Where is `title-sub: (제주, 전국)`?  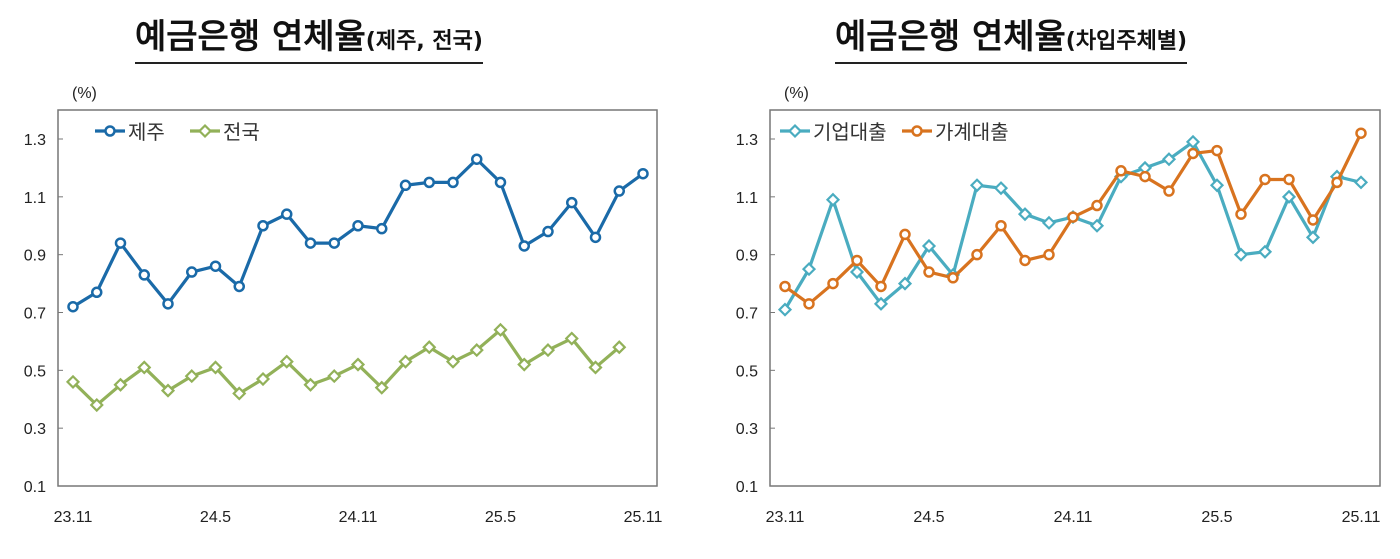 title-sub: (제주, 전국) is located at coordinates (424, 41).